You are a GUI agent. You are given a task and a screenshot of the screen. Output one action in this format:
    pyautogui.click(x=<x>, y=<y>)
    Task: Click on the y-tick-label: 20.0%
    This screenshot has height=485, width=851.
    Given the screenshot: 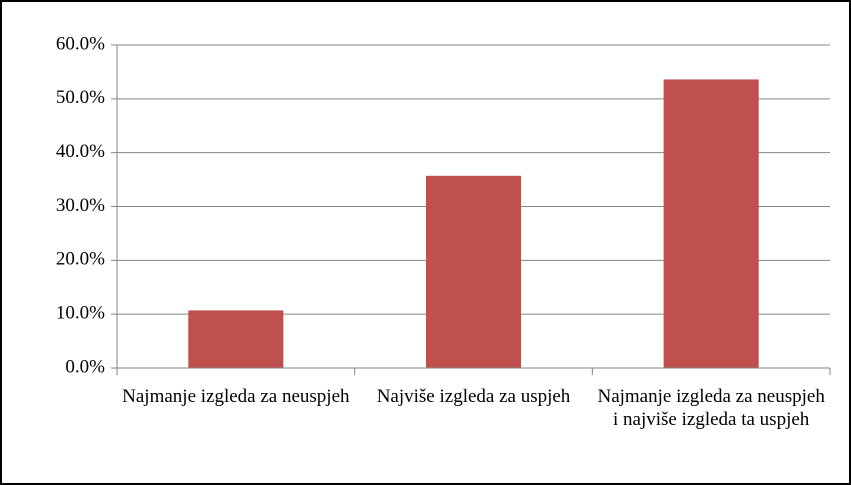 What is the action you would take?
    pyautogui.click(x=80, y=259)
    